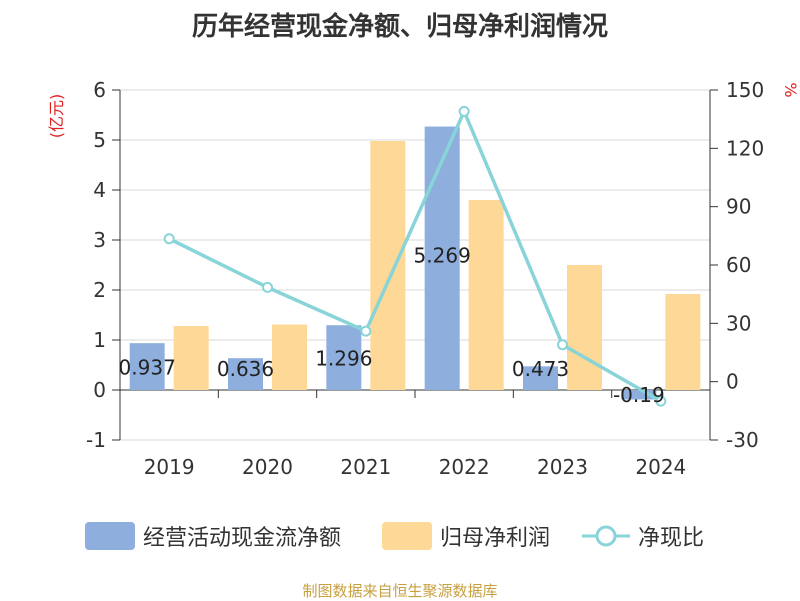 This screenshot has height=601, width=800. I want to click on x-tick-label: 2024, so click(660, 467).